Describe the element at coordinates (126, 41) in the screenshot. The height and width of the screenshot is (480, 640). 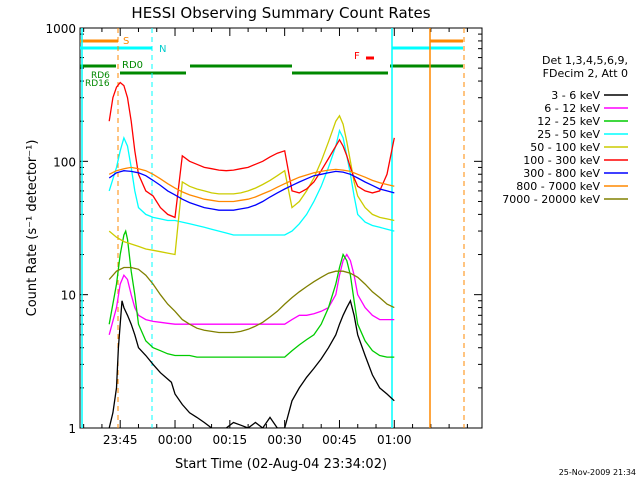
I see `status-label-s: S` at that location.